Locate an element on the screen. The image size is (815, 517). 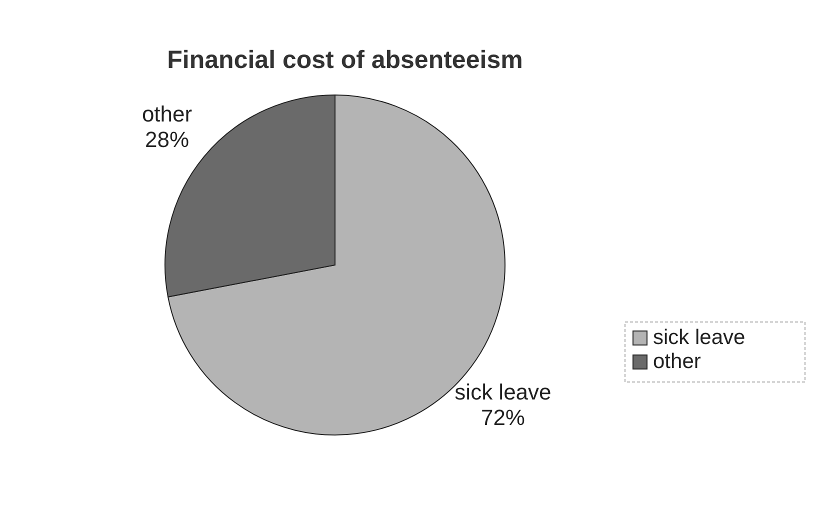
slice-label: other is located at coordinates (167, 114).